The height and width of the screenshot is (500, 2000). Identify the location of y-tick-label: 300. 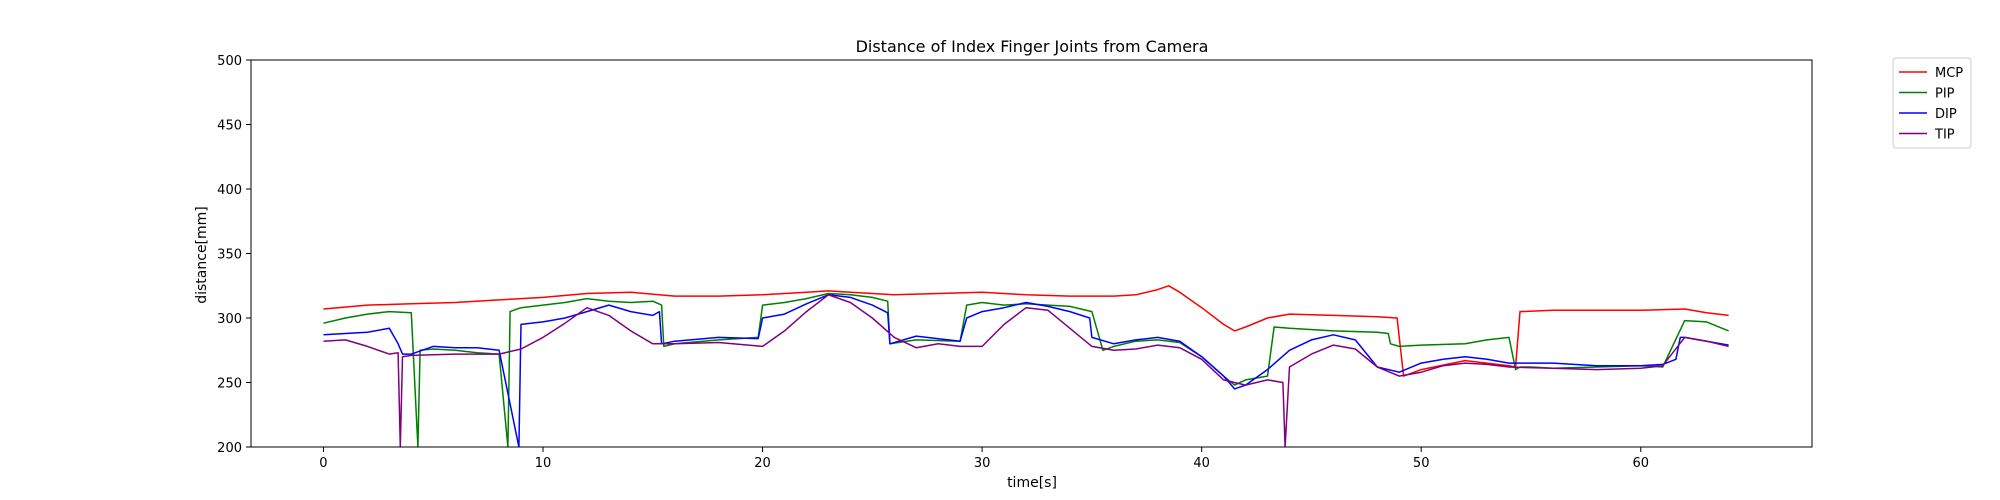
(229, 319).